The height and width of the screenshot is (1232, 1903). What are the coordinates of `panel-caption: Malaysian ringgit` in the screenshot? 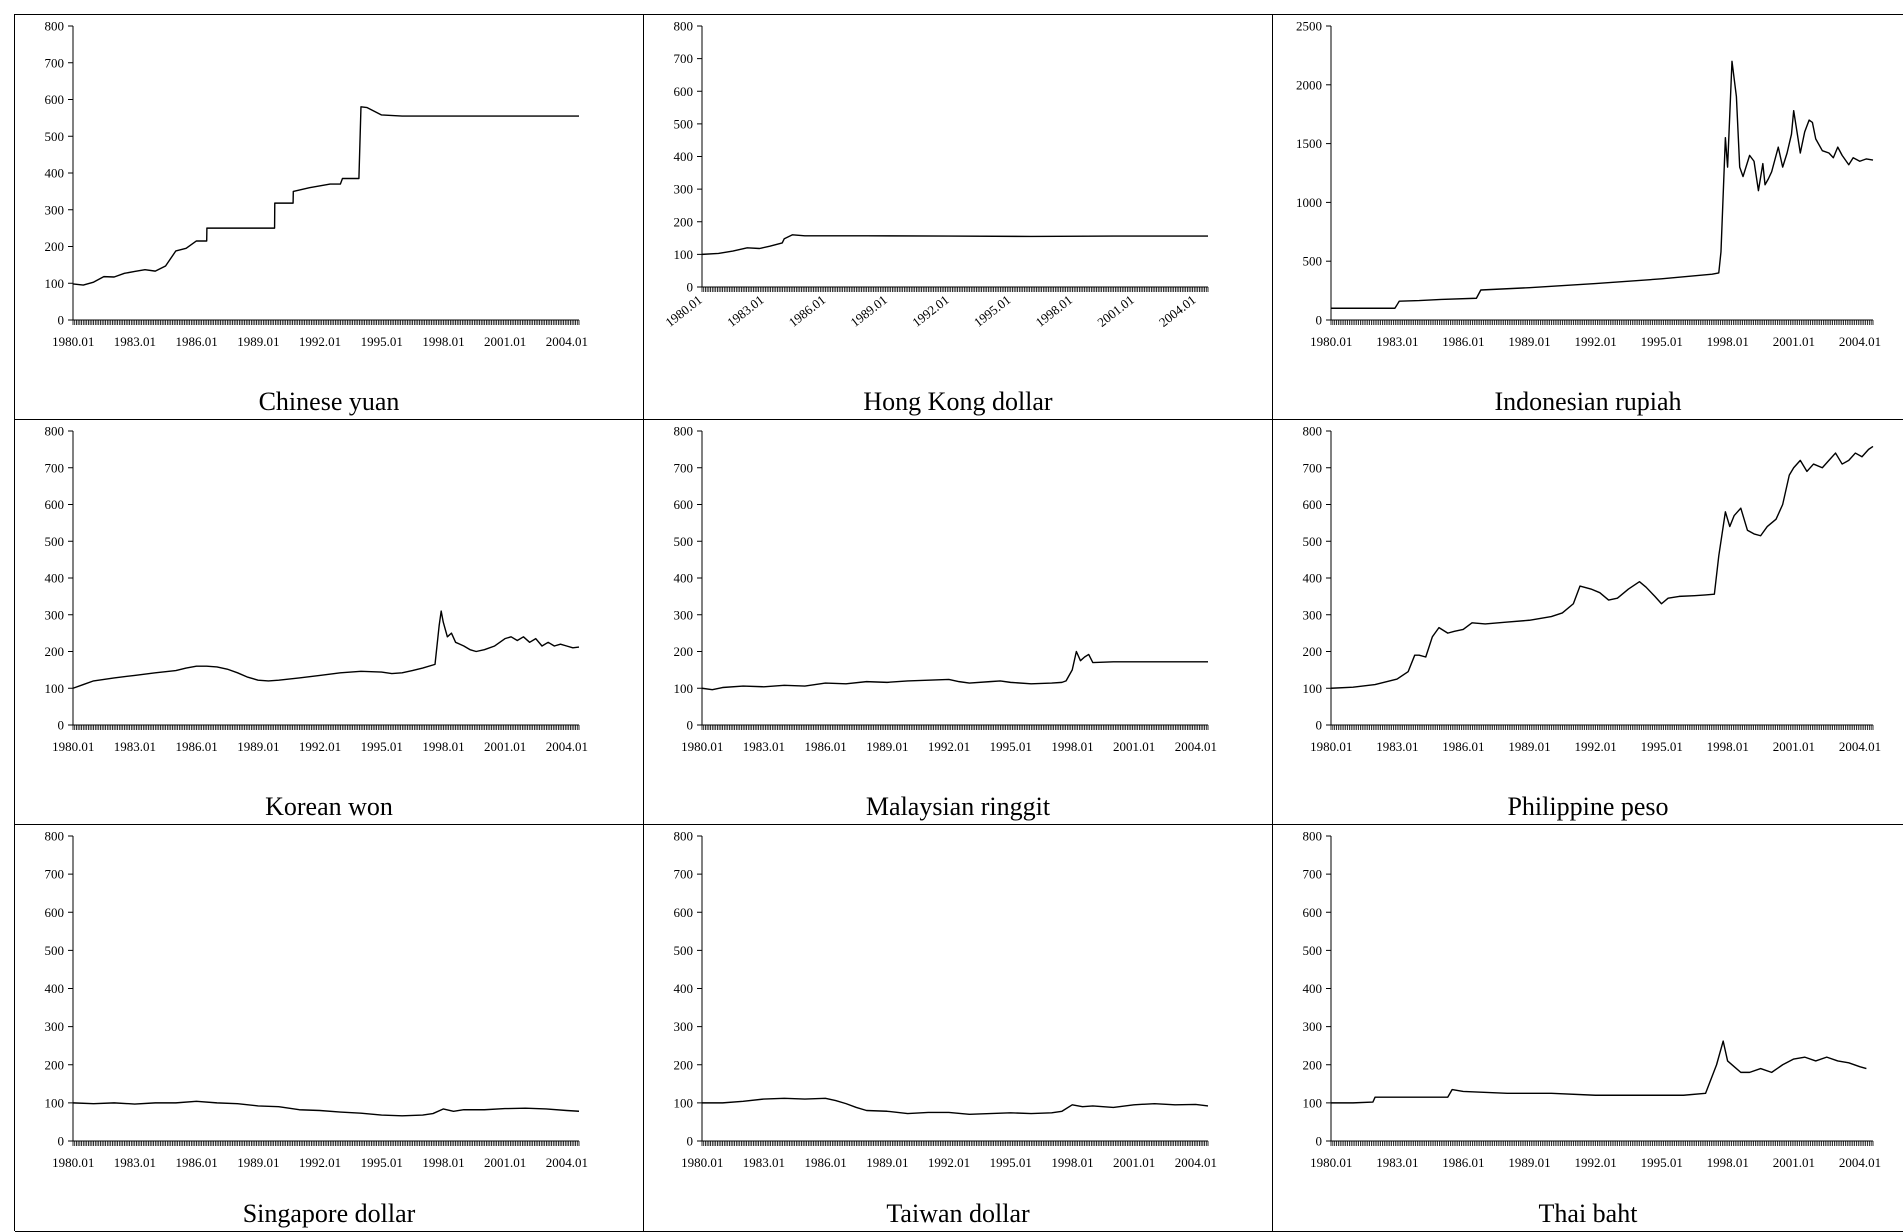 It's located at (958, 806).